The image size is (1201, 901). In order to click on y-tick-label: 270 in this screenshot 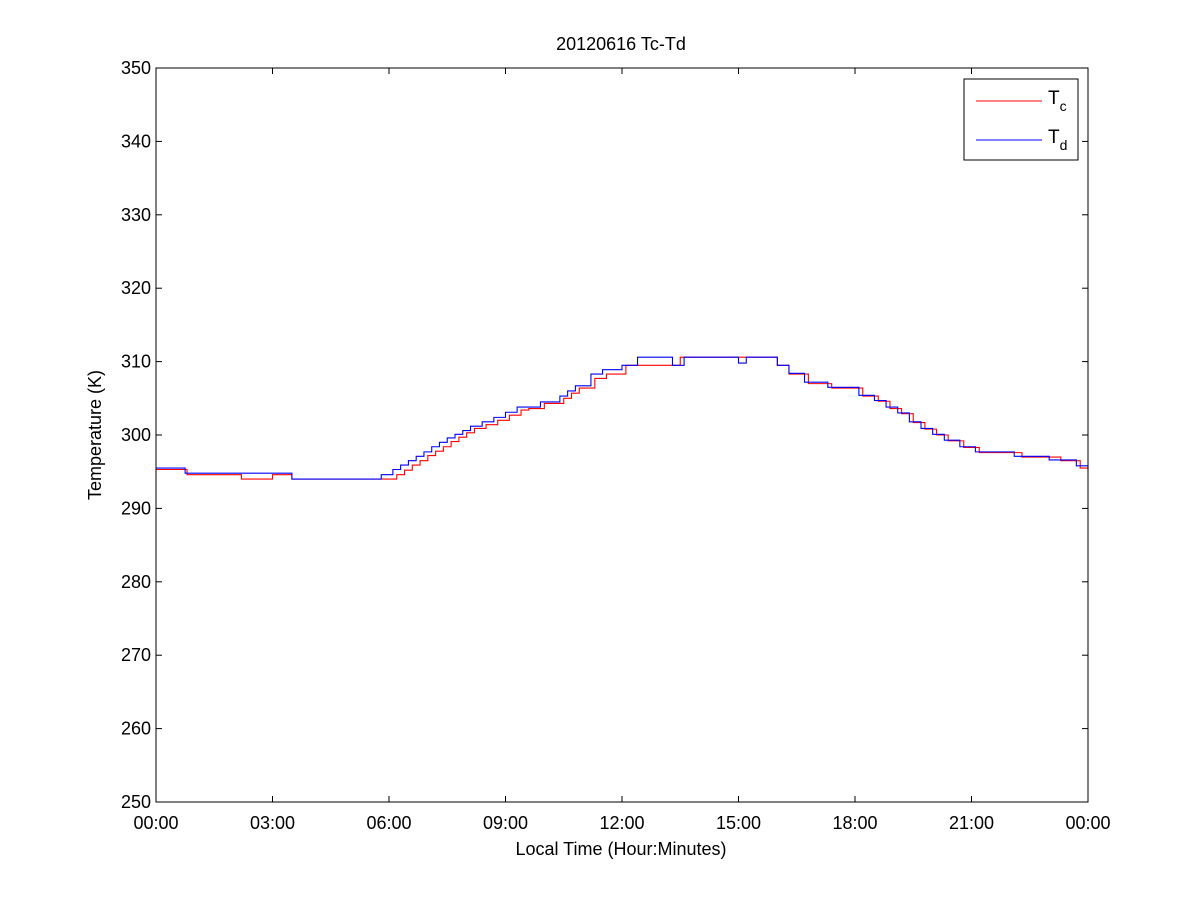, I will do `click(136, 655)`.